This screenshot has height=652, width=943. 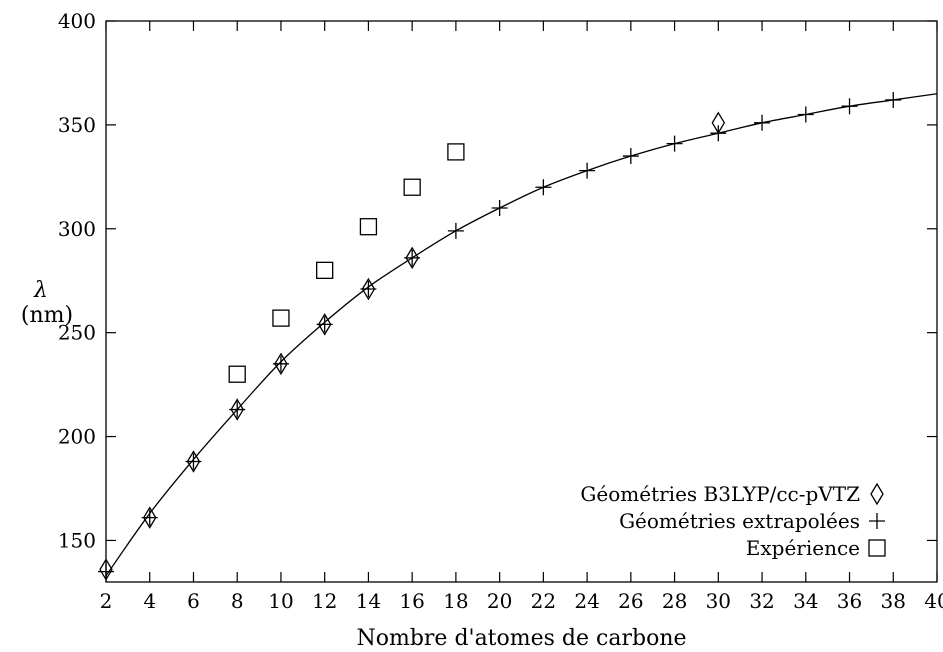 I want to click on x-tick-label: 10, so click(x=280, y=601).